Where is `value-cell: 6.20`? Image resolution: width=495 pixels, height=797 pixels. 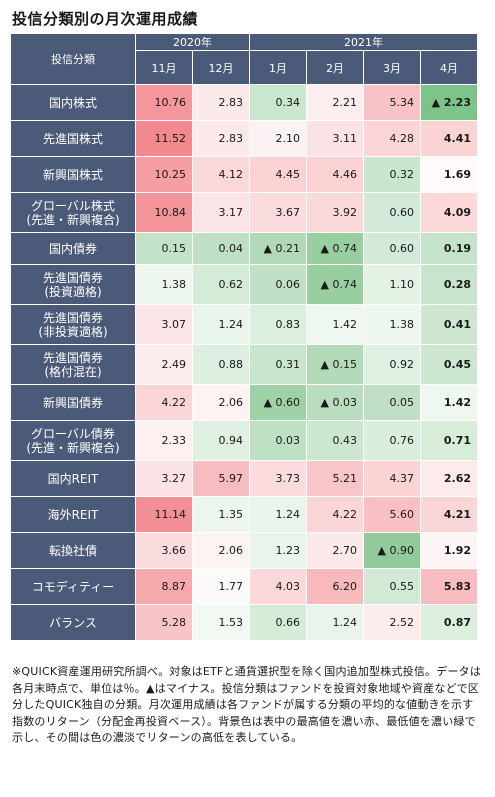 value-cell: 6.20 is located at coordinates (335, 586).